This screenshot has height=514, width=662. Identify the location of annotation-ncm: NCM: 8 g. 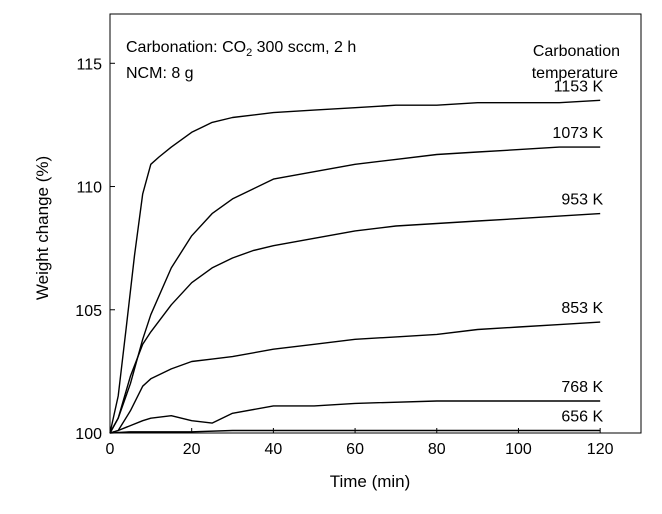
(160, 73).